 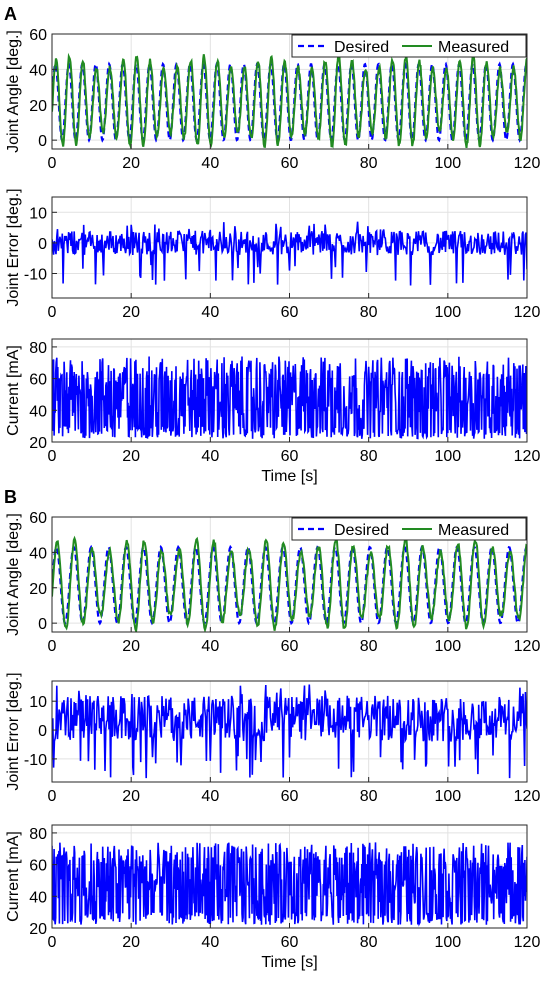 I want to click on chart-panel-4: 0 20 40 60 80 100 120 -10 0 10 Joint Error [deg.], so click(x=272, y=738).